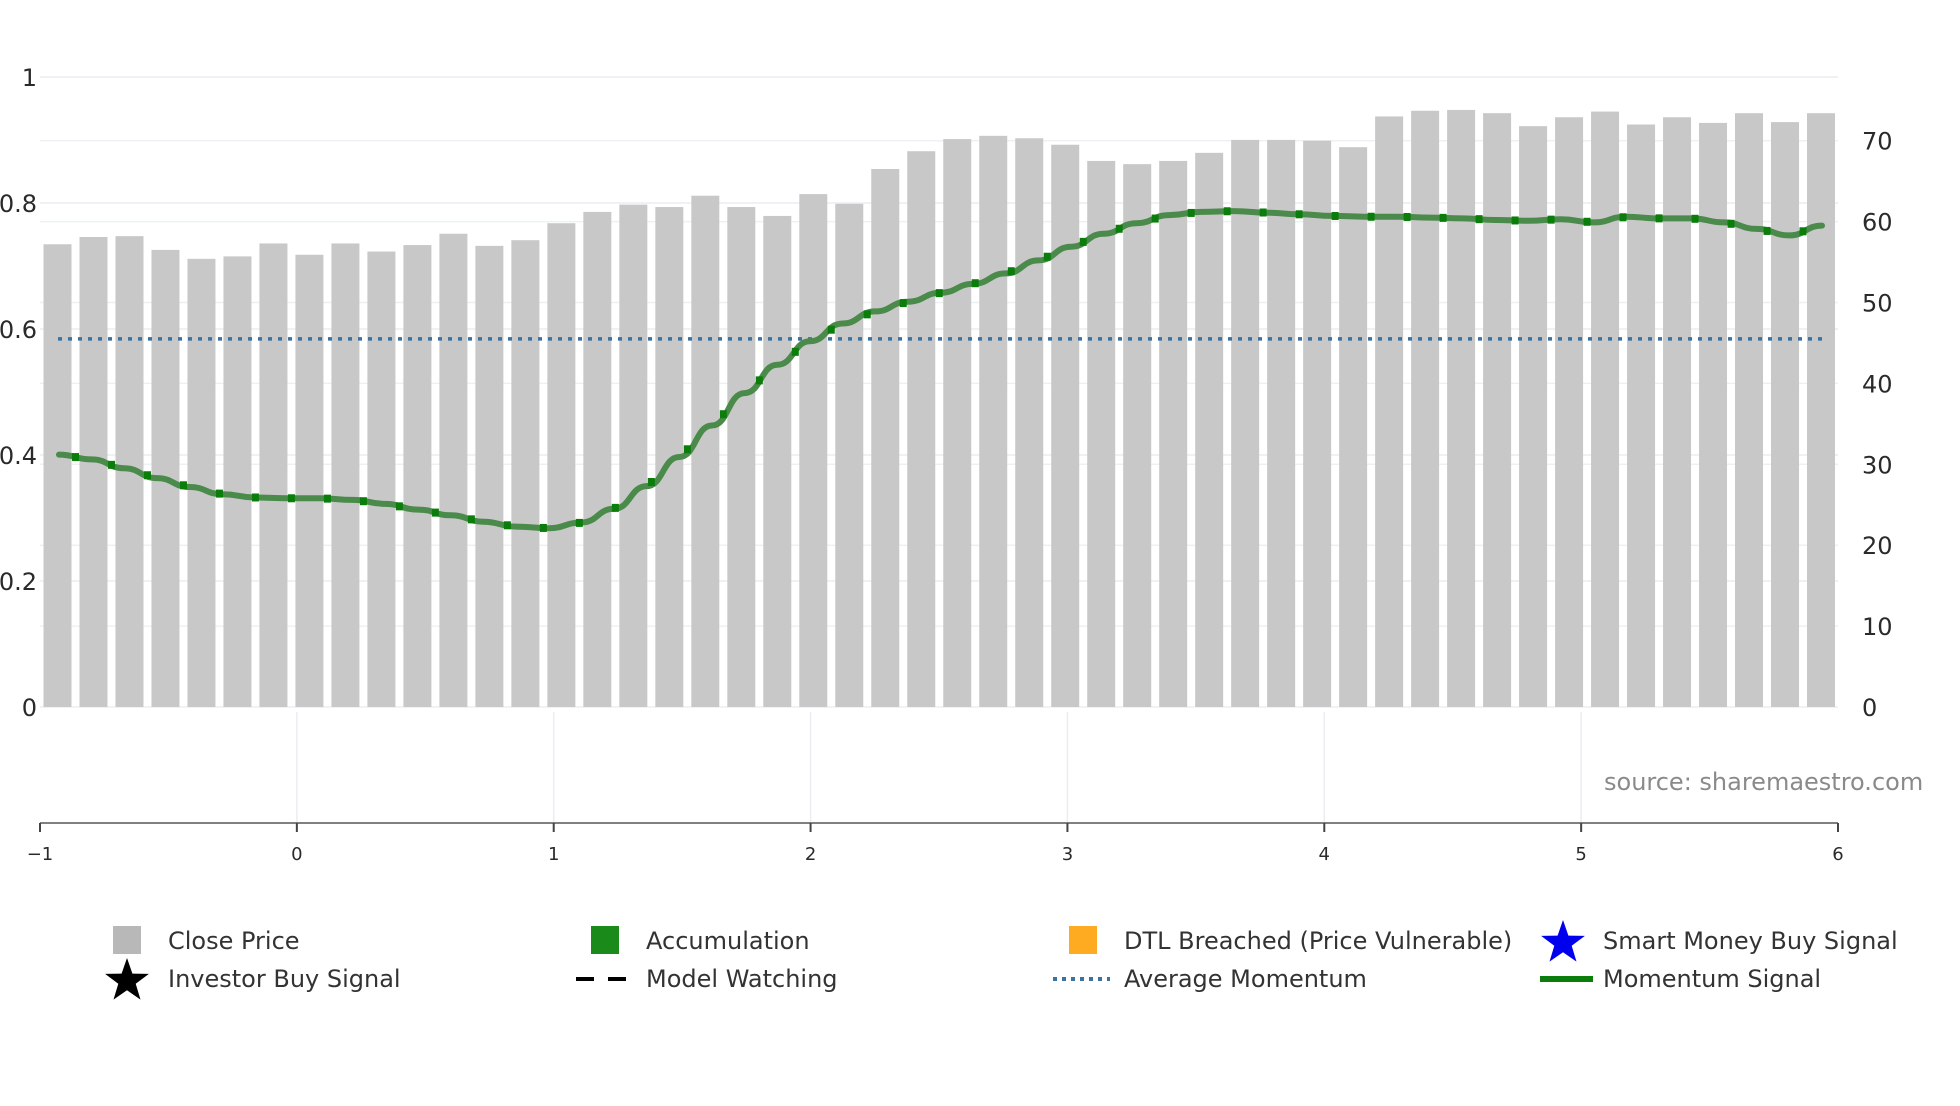 This screenshot has width=1960, height=1106. I want to click on left-axis-tick-label: 1, so click(29, 78).